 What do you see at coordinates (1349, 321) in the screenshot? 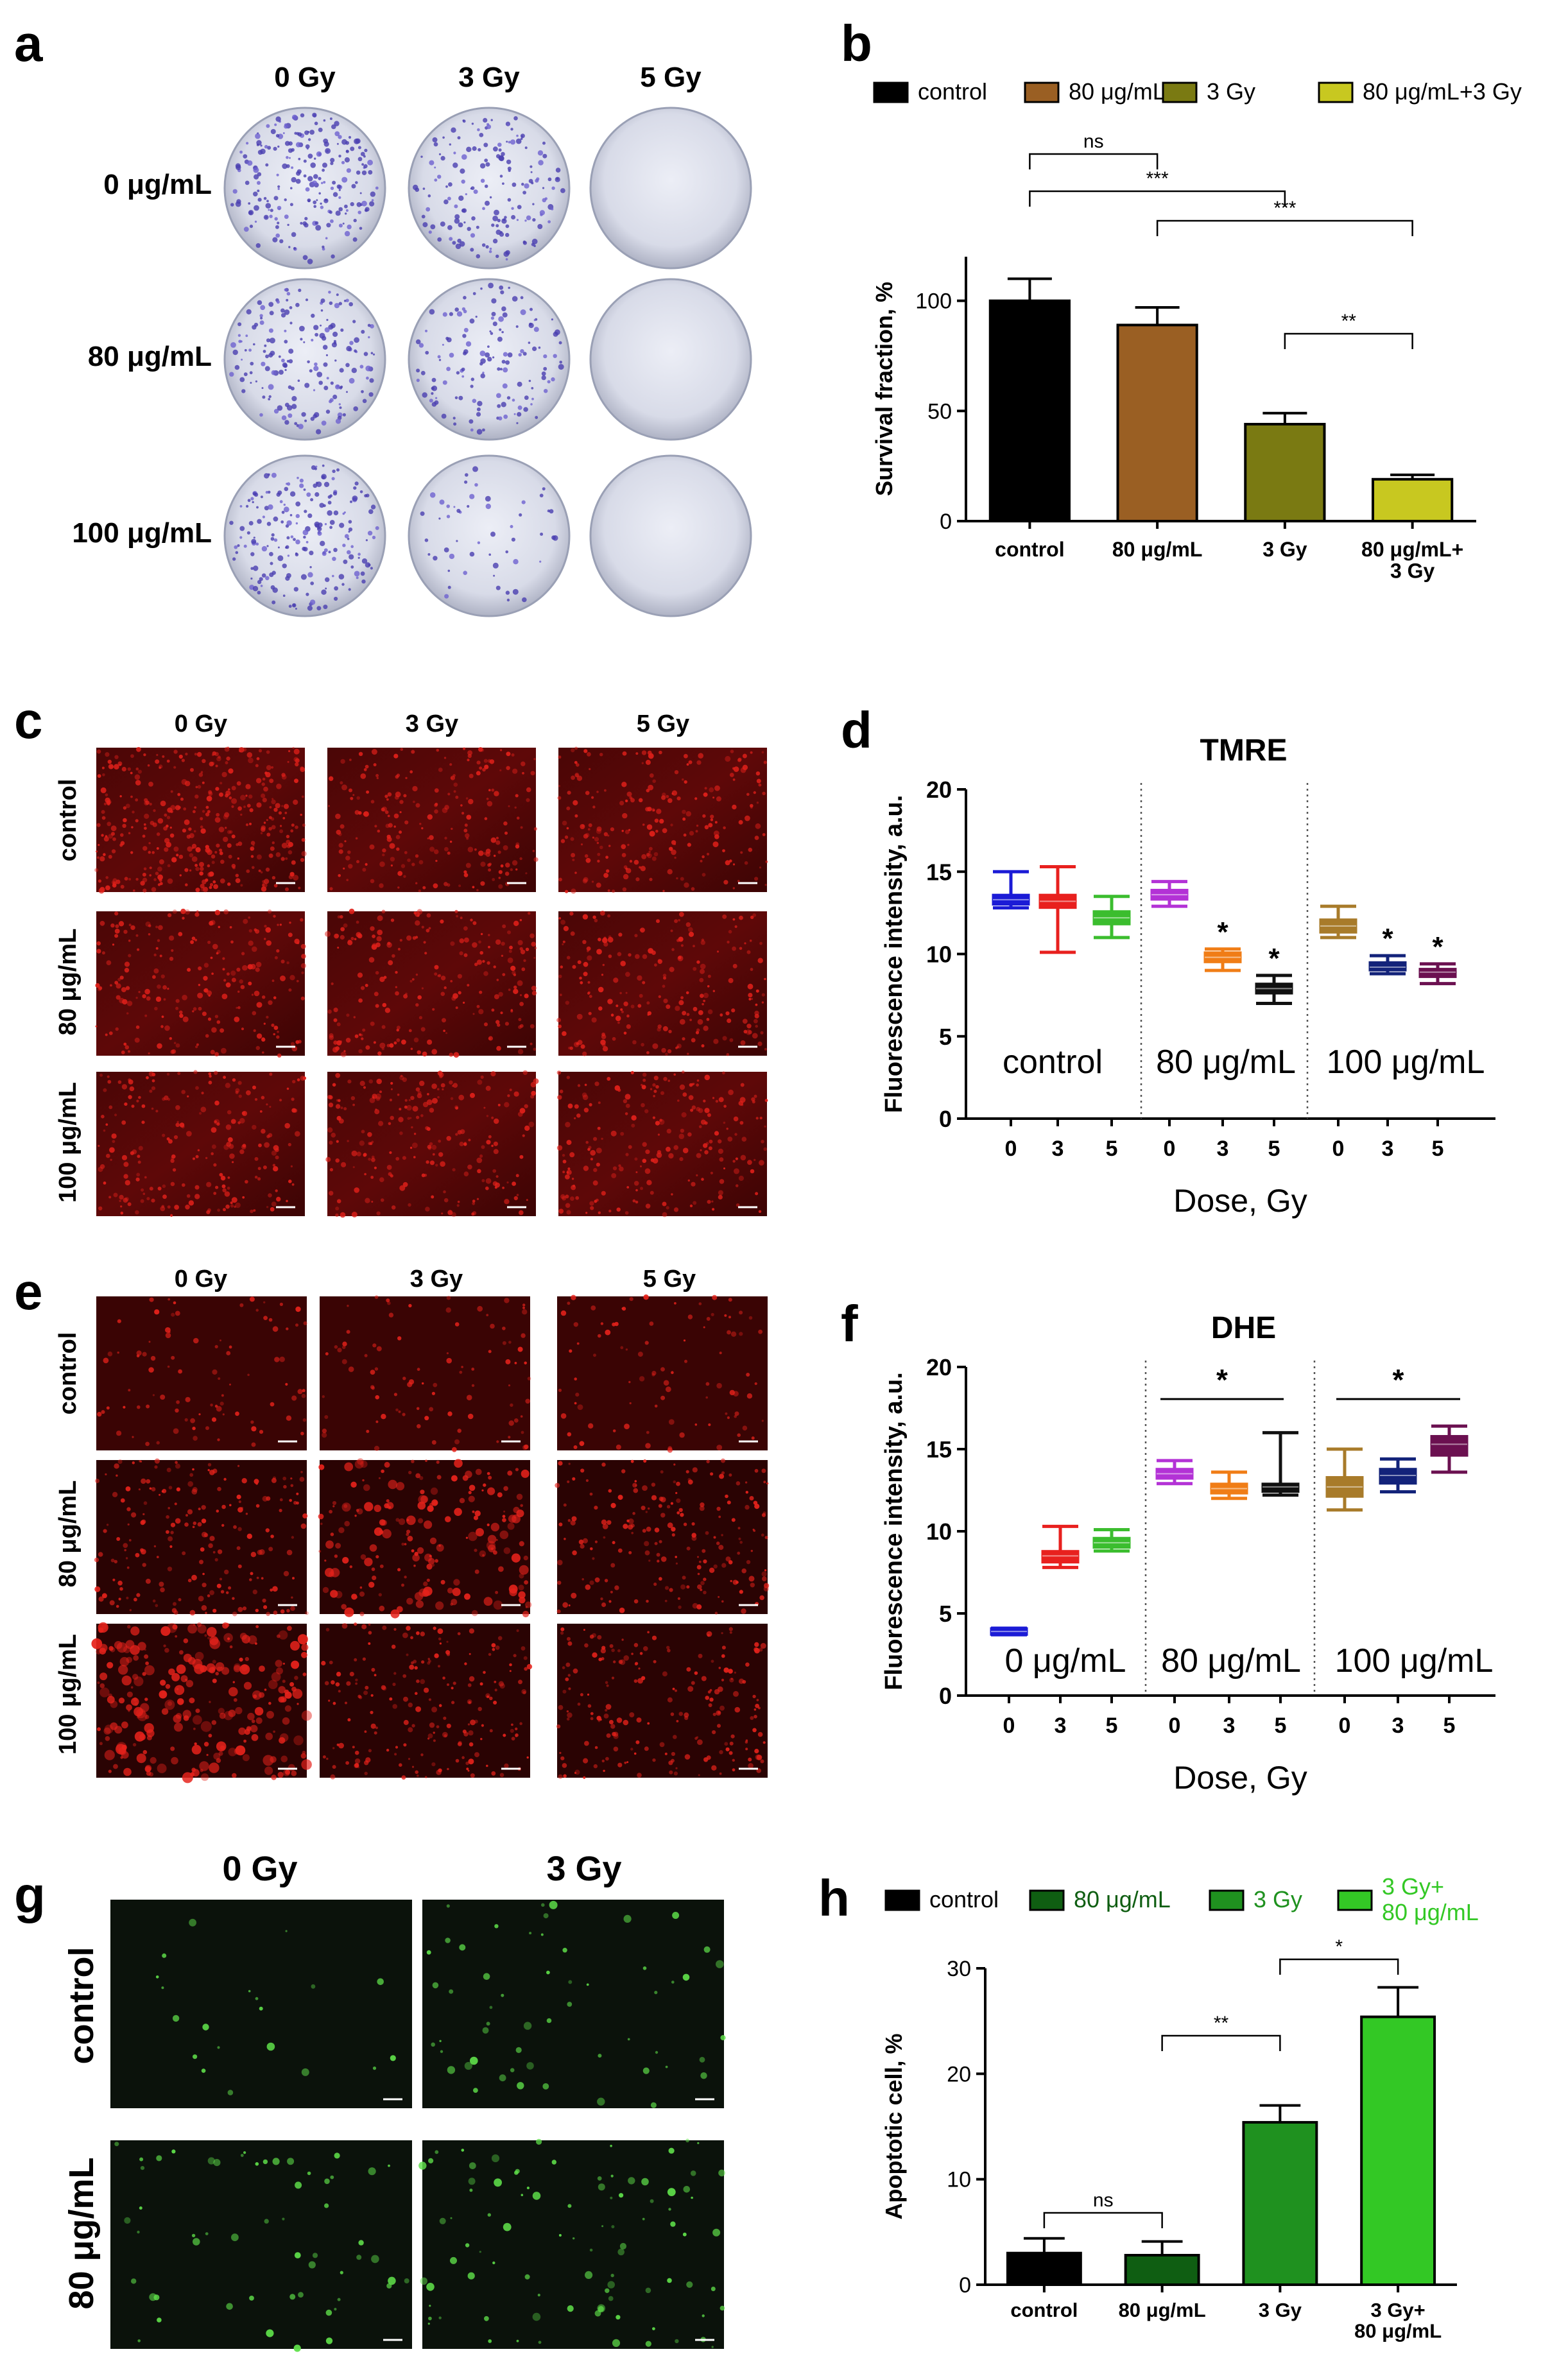
I see `significance-label: **` at bounding box center [1349, 321].